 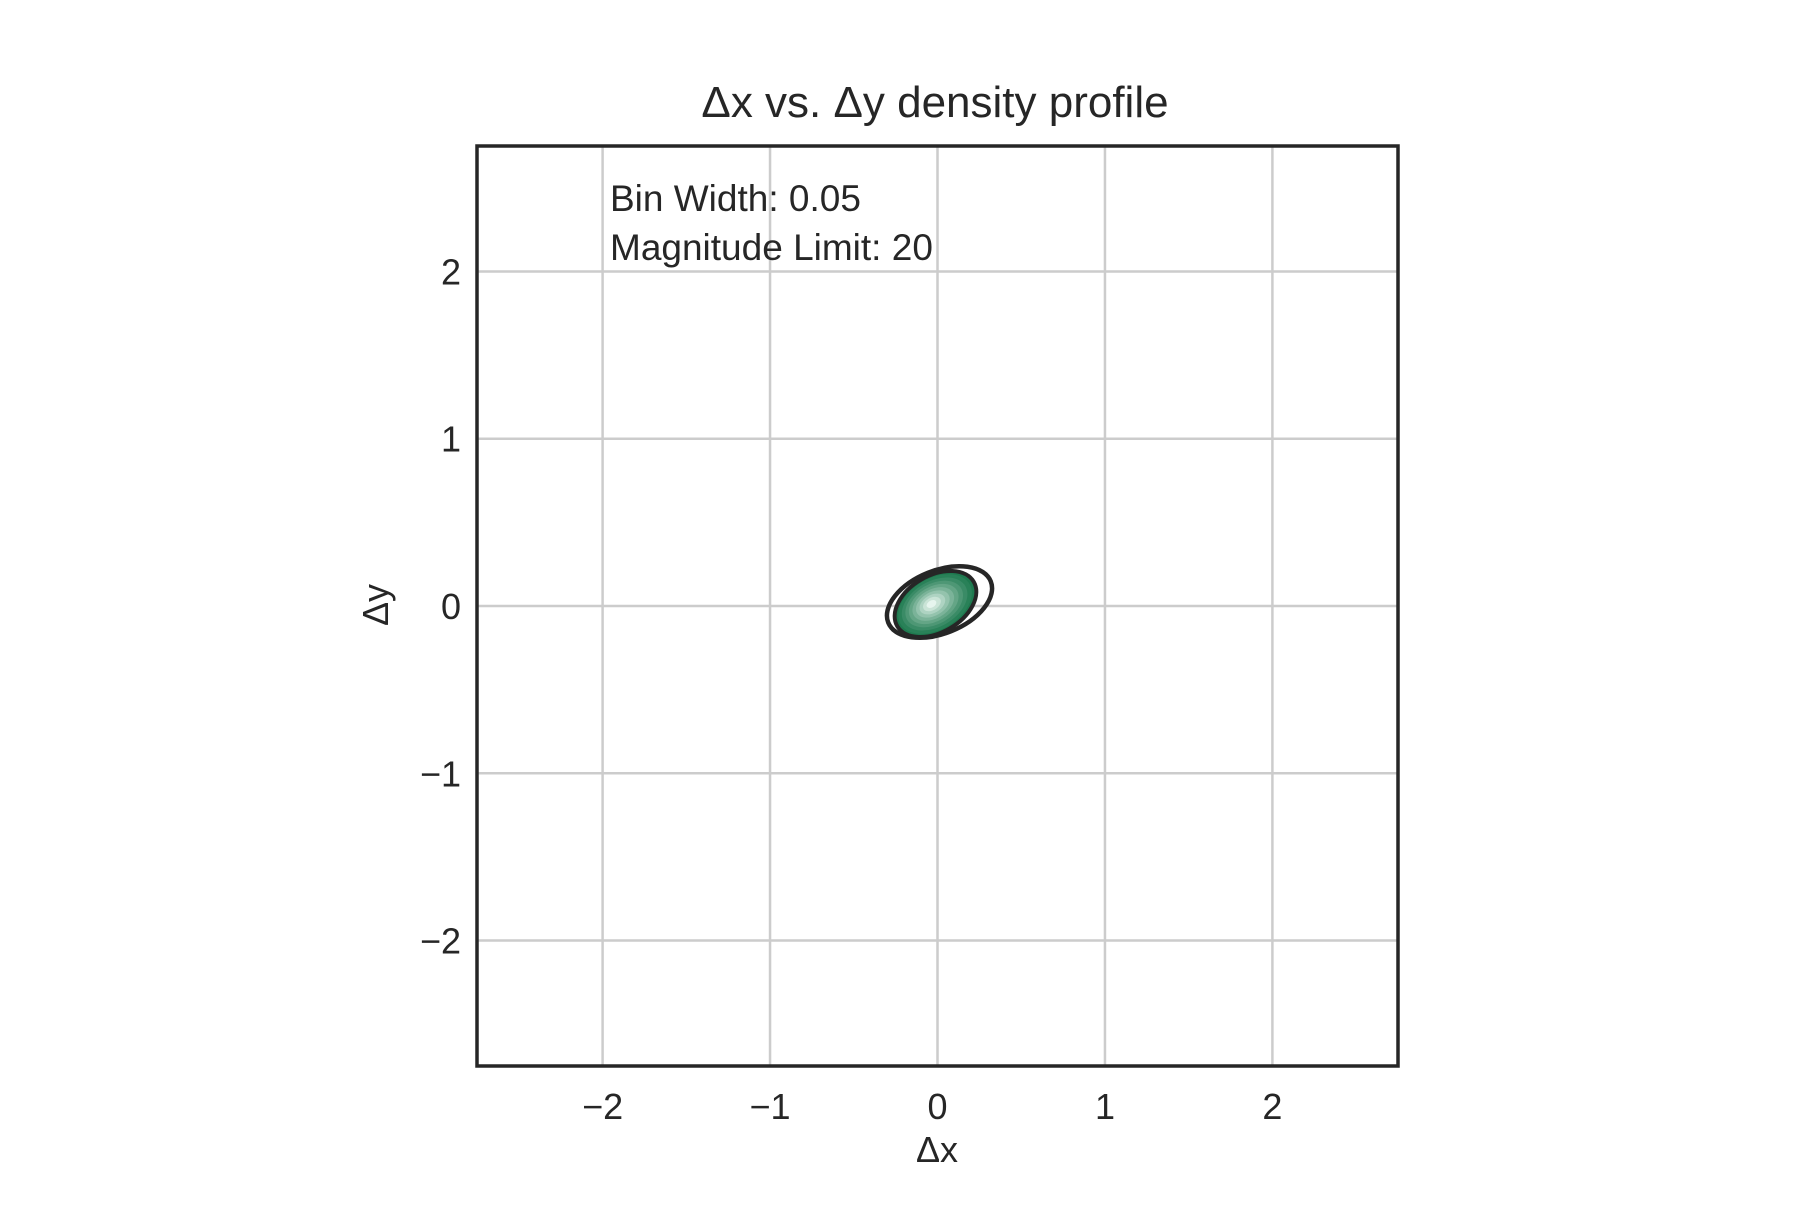 I want to click on x-tick-label: −1, so click(x=770, y=1106).